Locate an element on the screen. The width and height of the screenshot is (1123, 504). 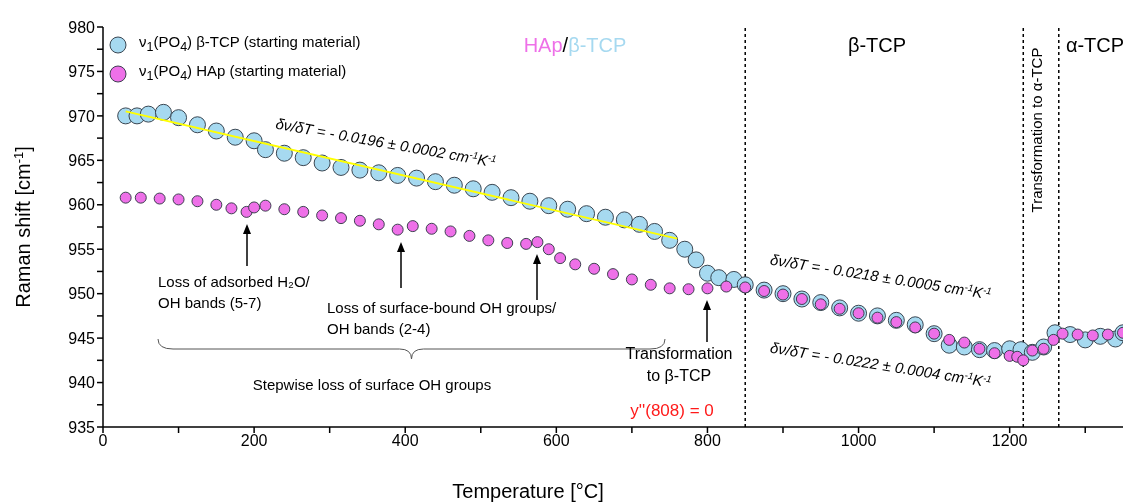
y-tick-label: 935 is located at coordinates (82, 427).